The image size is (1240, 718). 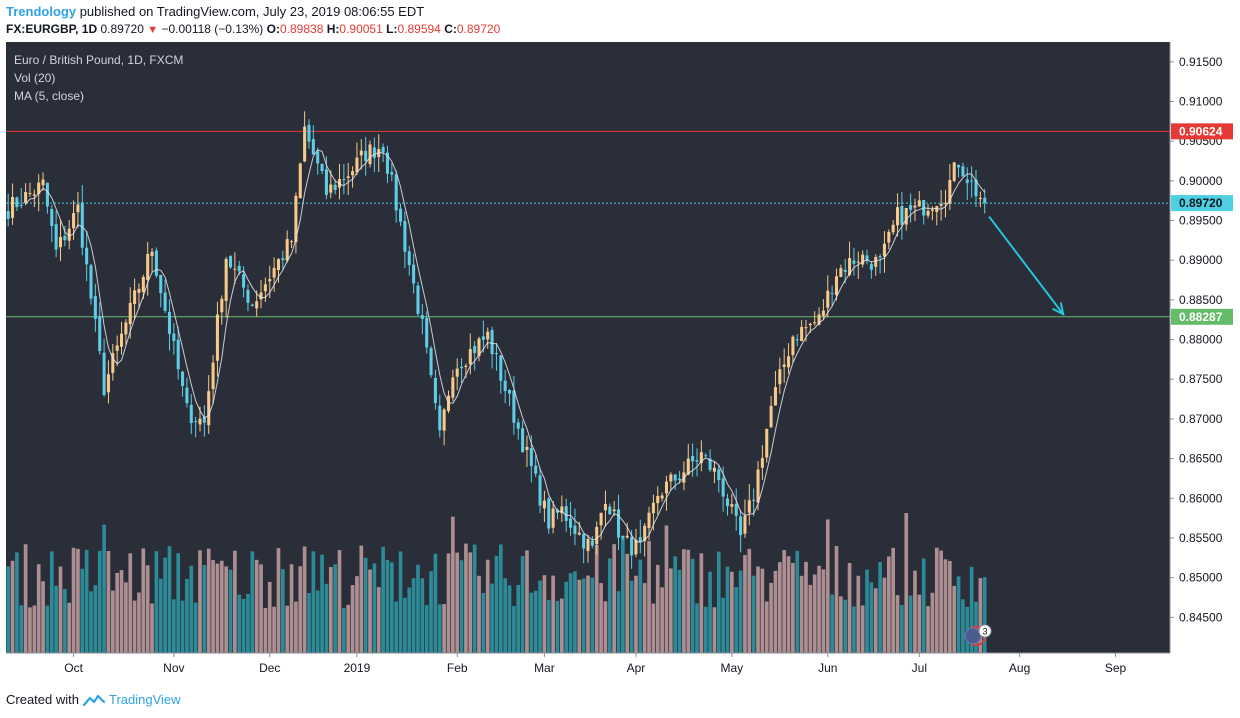 I want to click on event-count-badge, so click(x=985, y=631).